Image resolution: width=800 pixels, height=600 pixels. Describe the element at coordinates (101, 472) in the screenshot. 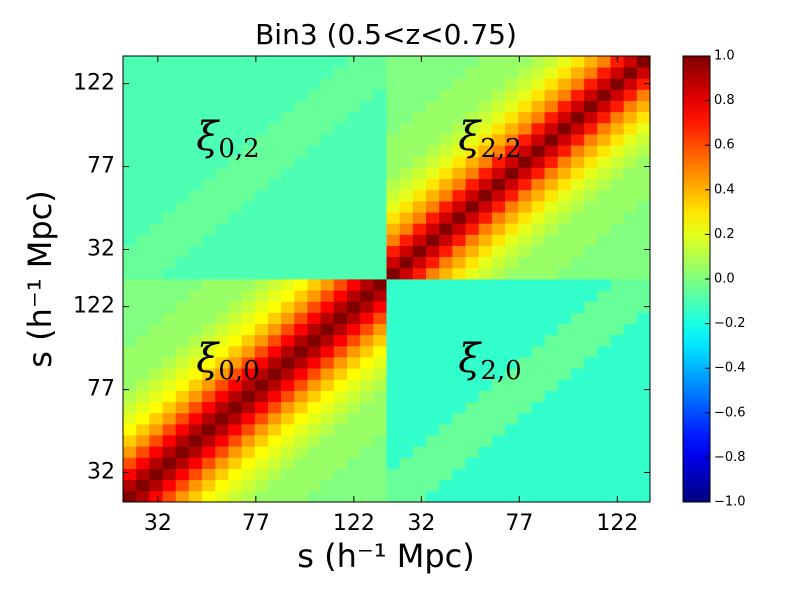

I see `y-tick-label: 32` at that location.